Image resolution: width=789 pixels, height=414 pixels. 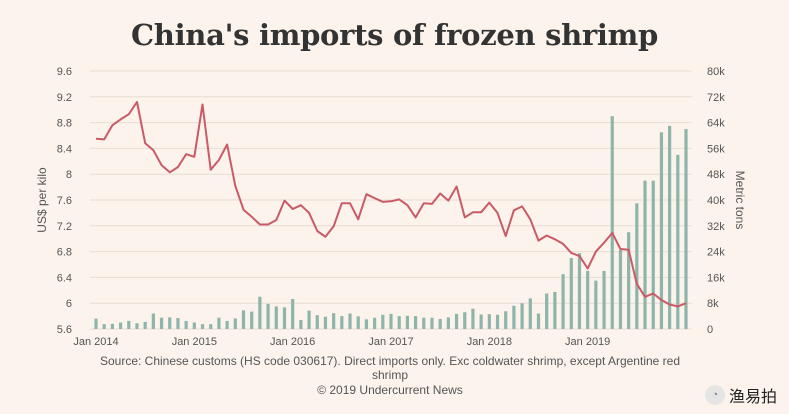 What do you see at coordinates (716, 124) in the screenshot?
I see `y-right-tick-label: 64k` at bounding box center [716, 124].